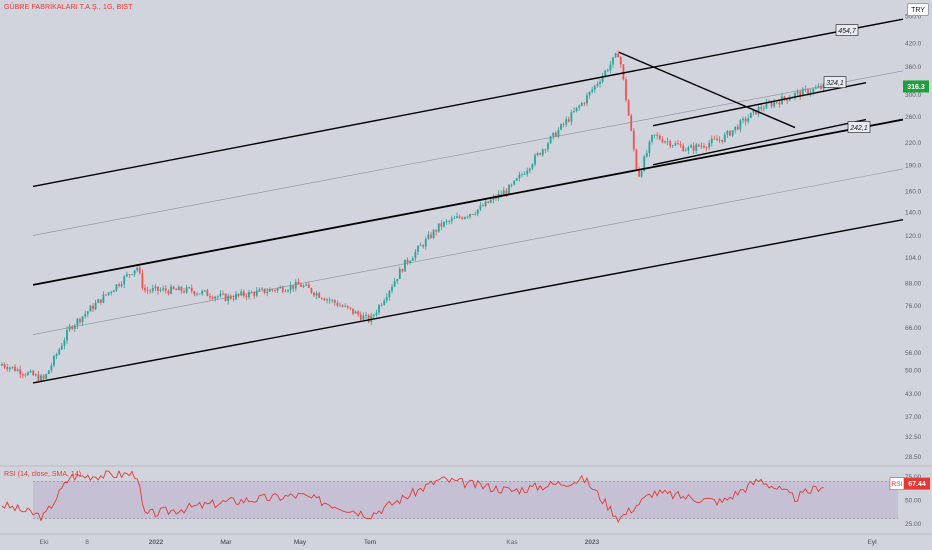  What do you see at coordinates (918, 9) in the screenshot?
I see `currency-button: TRY` at bounding box center [918, 9].